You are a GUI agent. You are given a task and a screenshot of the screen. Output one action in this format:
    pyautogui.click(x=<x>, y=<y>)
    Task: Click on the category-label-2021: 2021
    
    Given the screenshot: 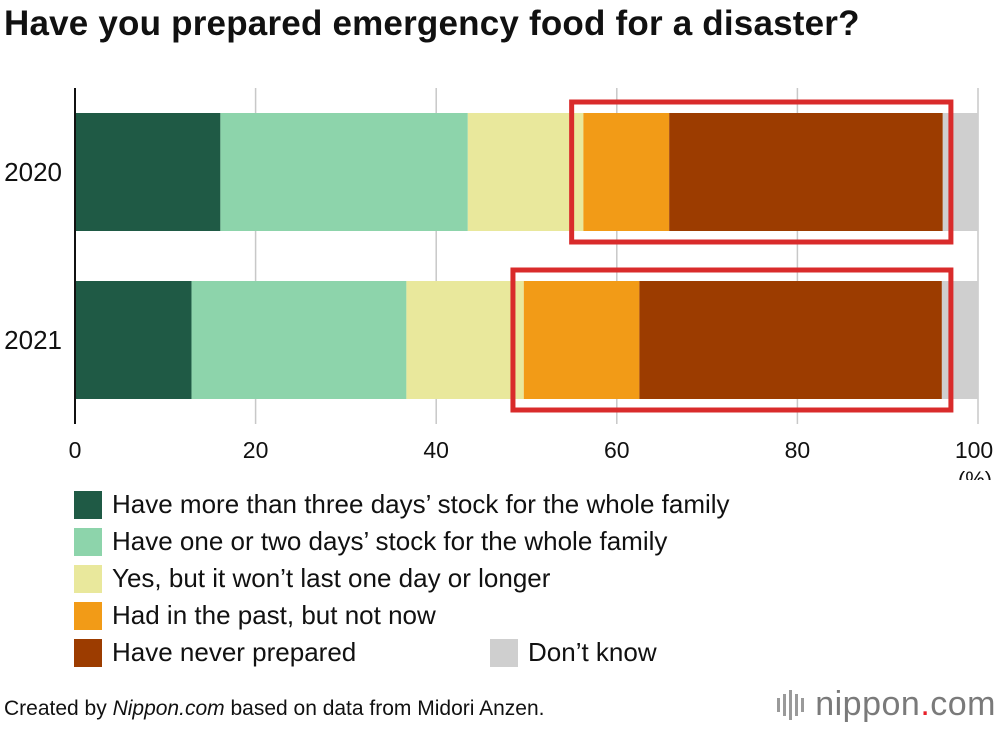 What is the action you would take?
    pyautogui.click(x=33, y=340)
    